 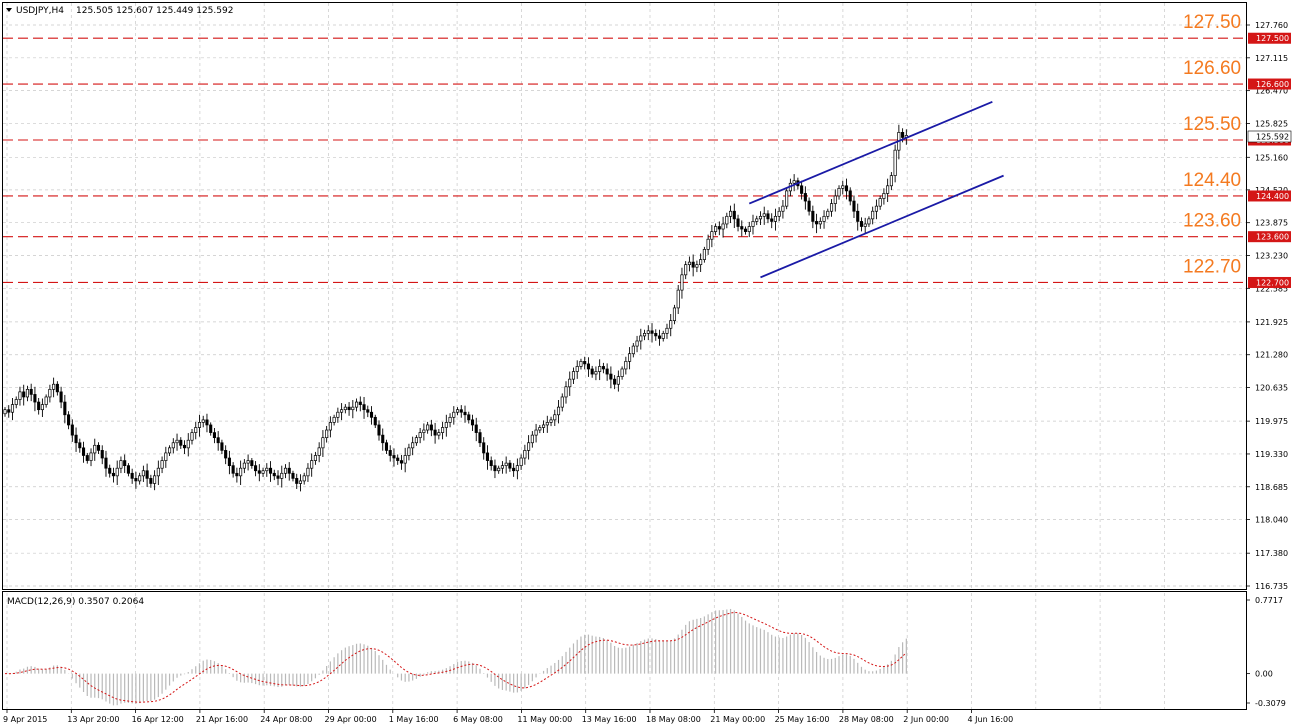 I want to click on price-channel, so click(x=876, y=190).